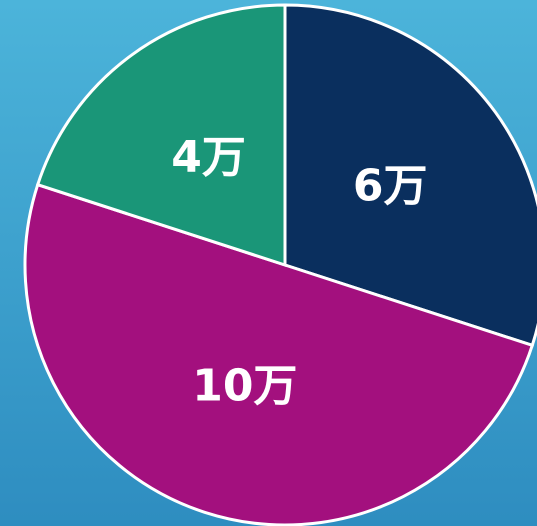 The image size is (537, 526). What do you see at coordinates (208, 157) in the screenshot?
I see `data-label: 4万` at bounding box center [208, 157].